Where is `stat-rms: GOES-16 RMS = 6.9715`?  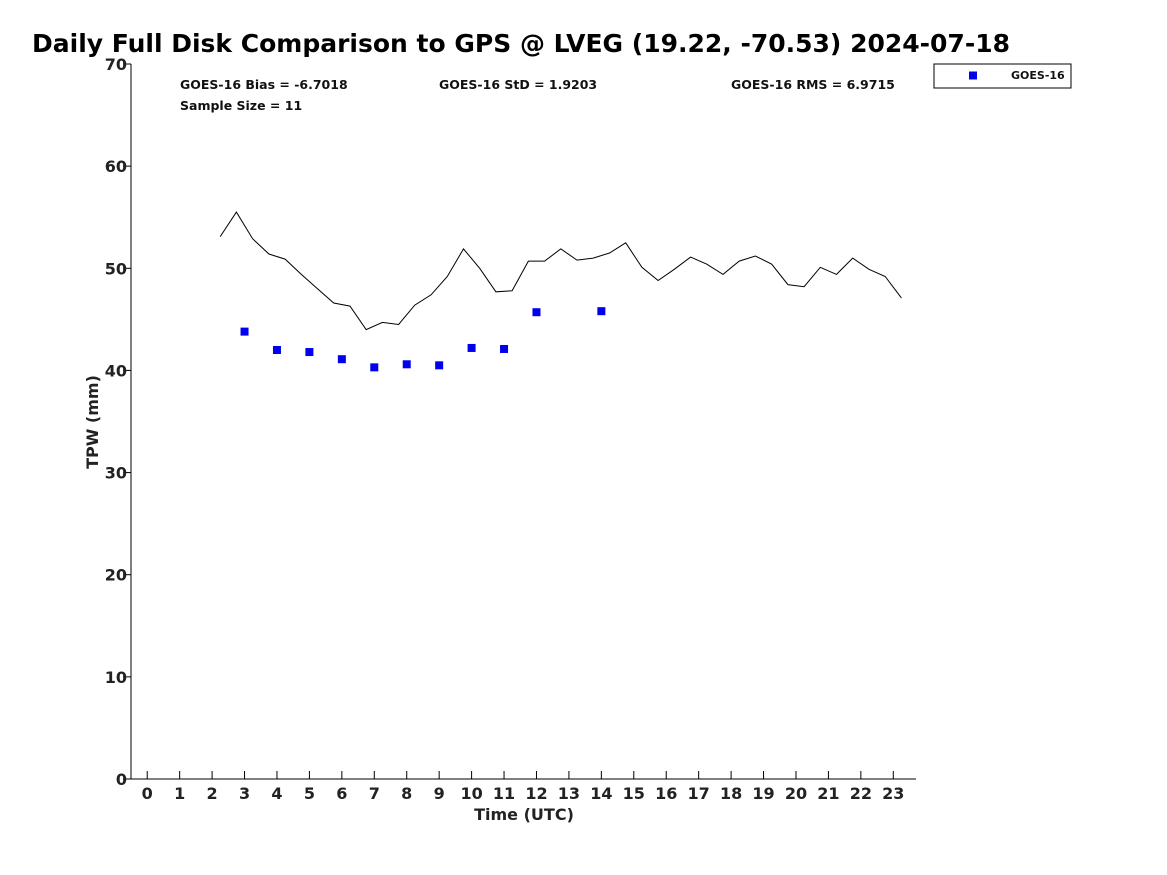
stat-rms: GOES-16 RMS = 6.9715 is located at coordinates (813, 84).